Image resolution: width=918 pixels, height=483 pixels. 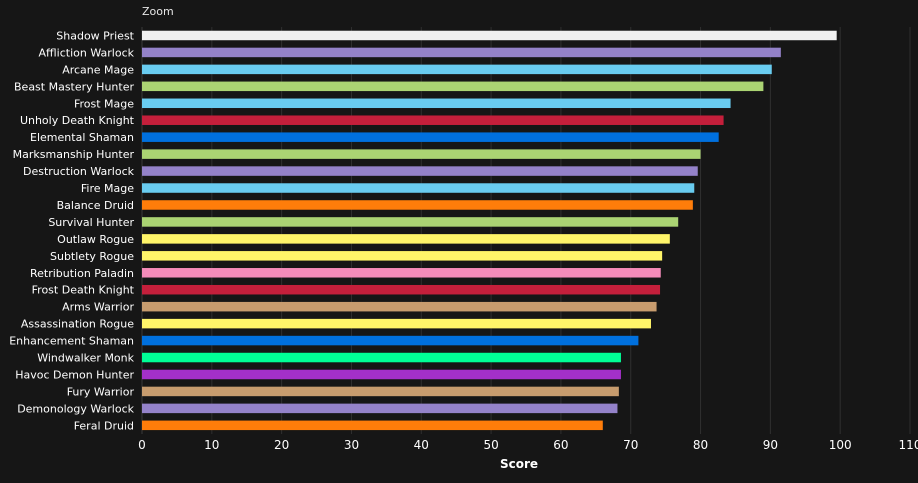 I want to click on bar-affliction-warlock, so click(x=461, y=52).